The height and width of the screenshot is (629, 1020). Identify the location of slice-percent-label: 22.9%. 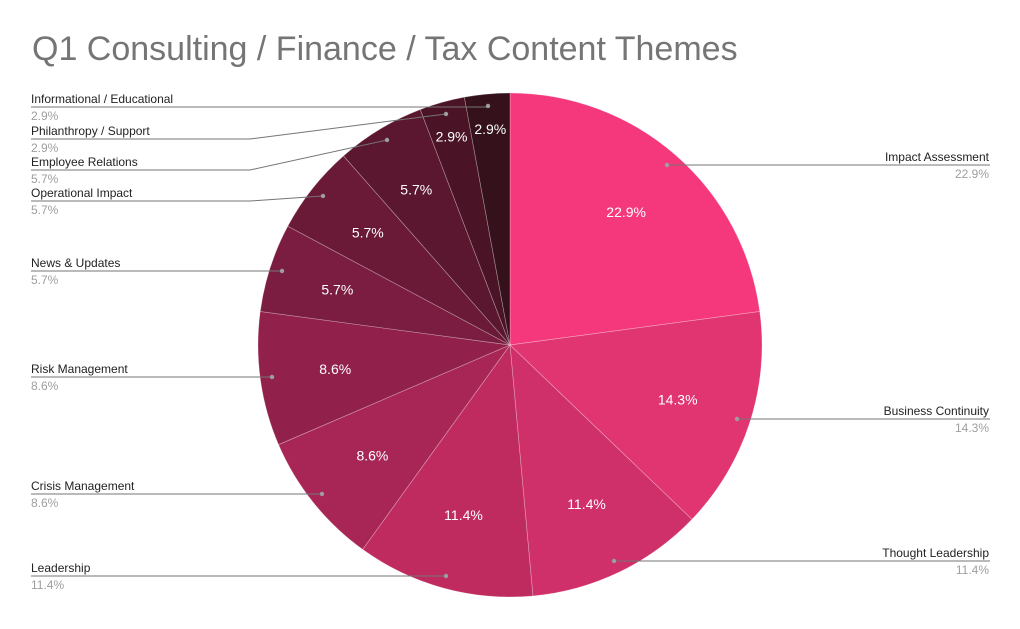
(626, 212).